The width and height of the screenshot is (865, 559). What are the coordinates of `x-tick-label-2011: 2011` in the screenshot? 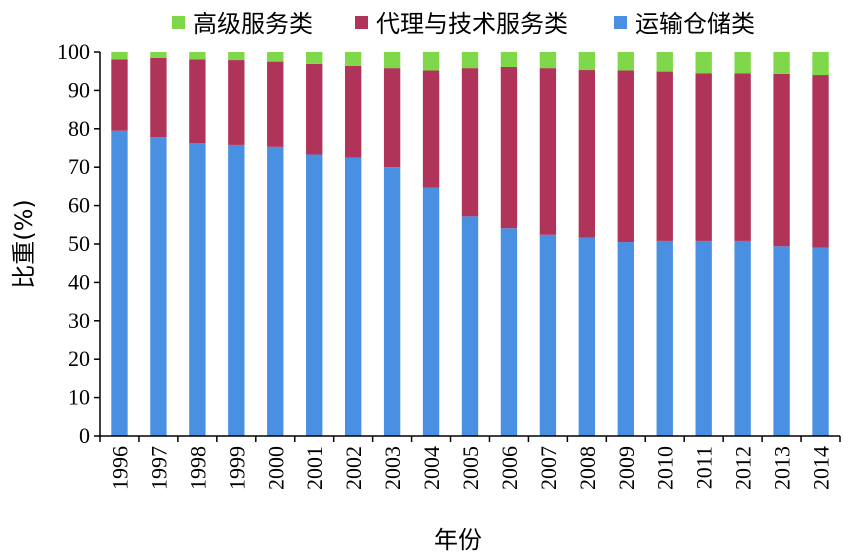 It's located at (704, 467).